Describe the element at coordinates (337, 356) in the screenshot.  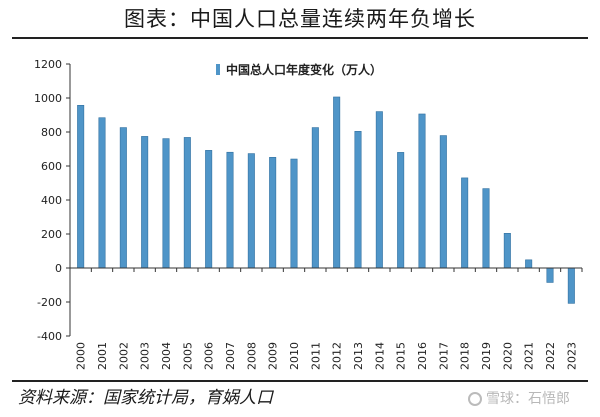
I see `x-tick-label: 2012` at that location.